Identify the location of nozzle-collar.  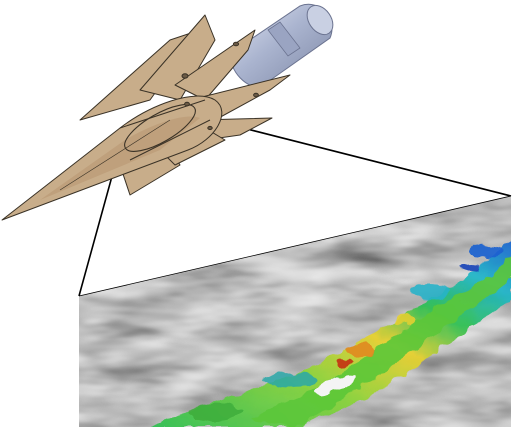
(284, 39).